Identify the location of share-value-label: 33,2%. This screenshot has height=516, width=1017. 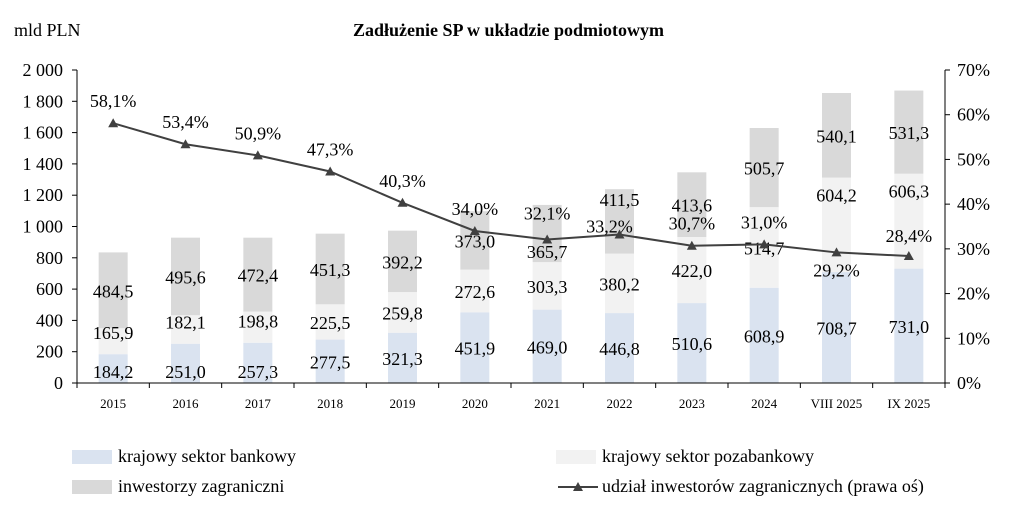
(609, 227).